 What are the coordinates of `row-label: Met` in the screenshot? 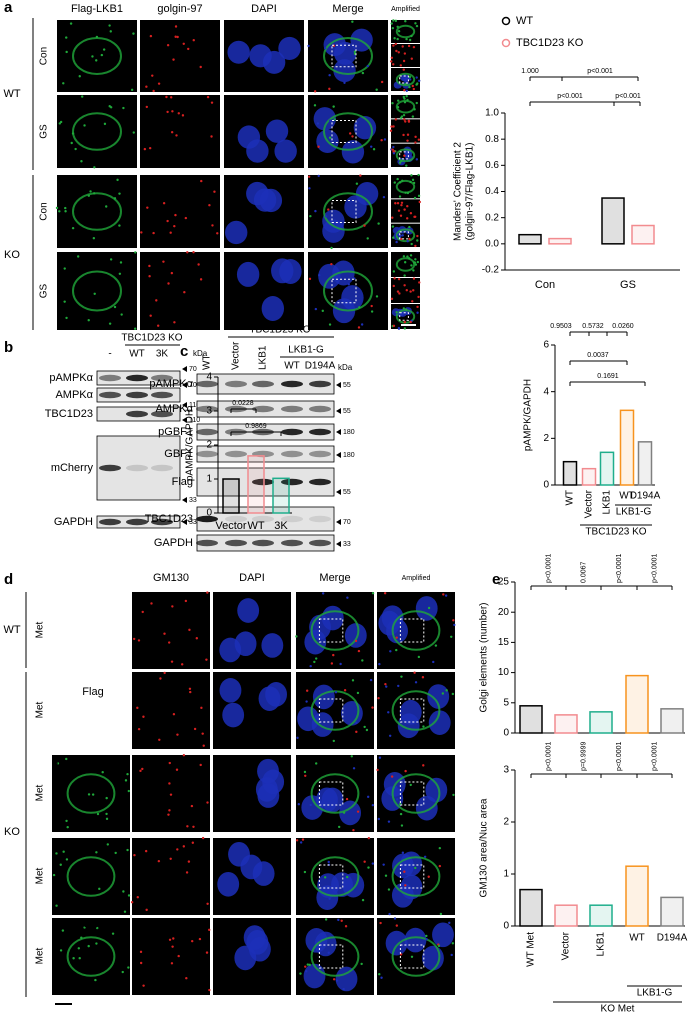 It's located at (40, 875).